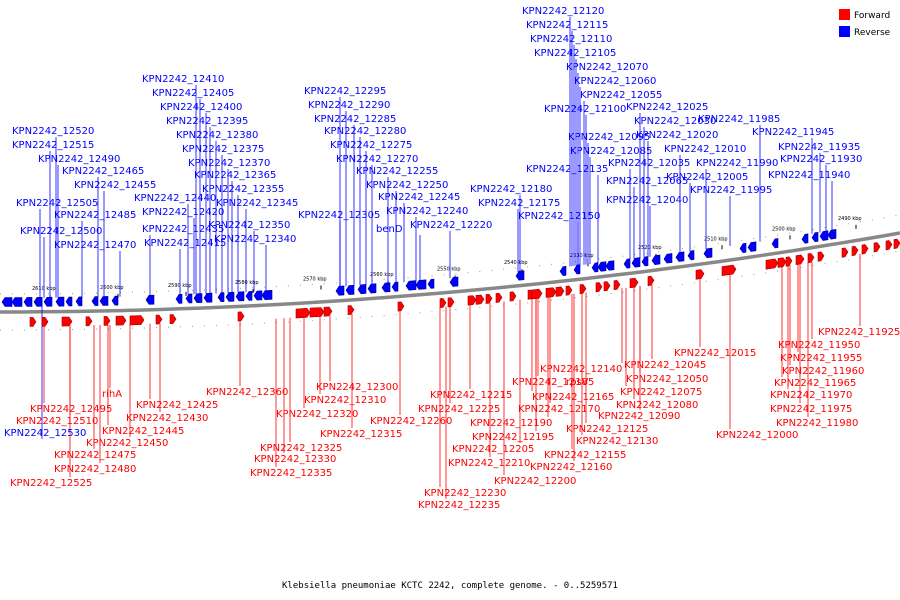  What do you see at coordinates (575, 53) in the screenshot?
I see `reverse-gene-label: KPN2242_12105` at bounding box center [575, 53].